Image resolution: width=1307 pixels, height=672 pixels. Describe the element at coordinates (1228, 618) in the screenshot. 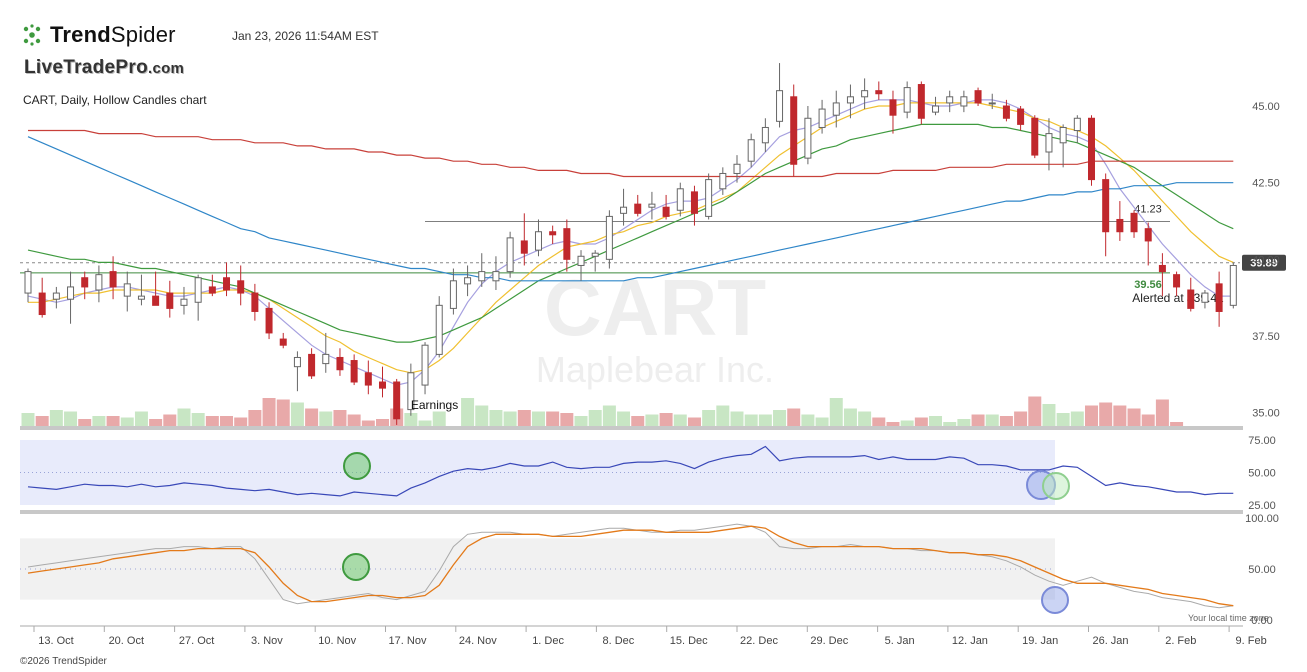

I see `local-time-note: Your local time zone` at that location.